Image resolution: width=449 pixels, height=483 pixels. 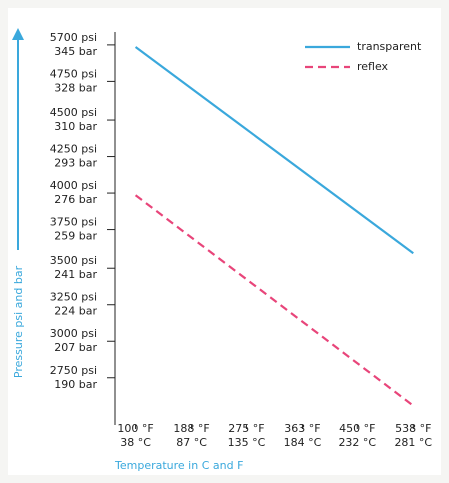 What do you see at coordinates (357, 428) in the screenshot?
I see `x-tick-label: 450 °F` at bounding box center [357, 428].